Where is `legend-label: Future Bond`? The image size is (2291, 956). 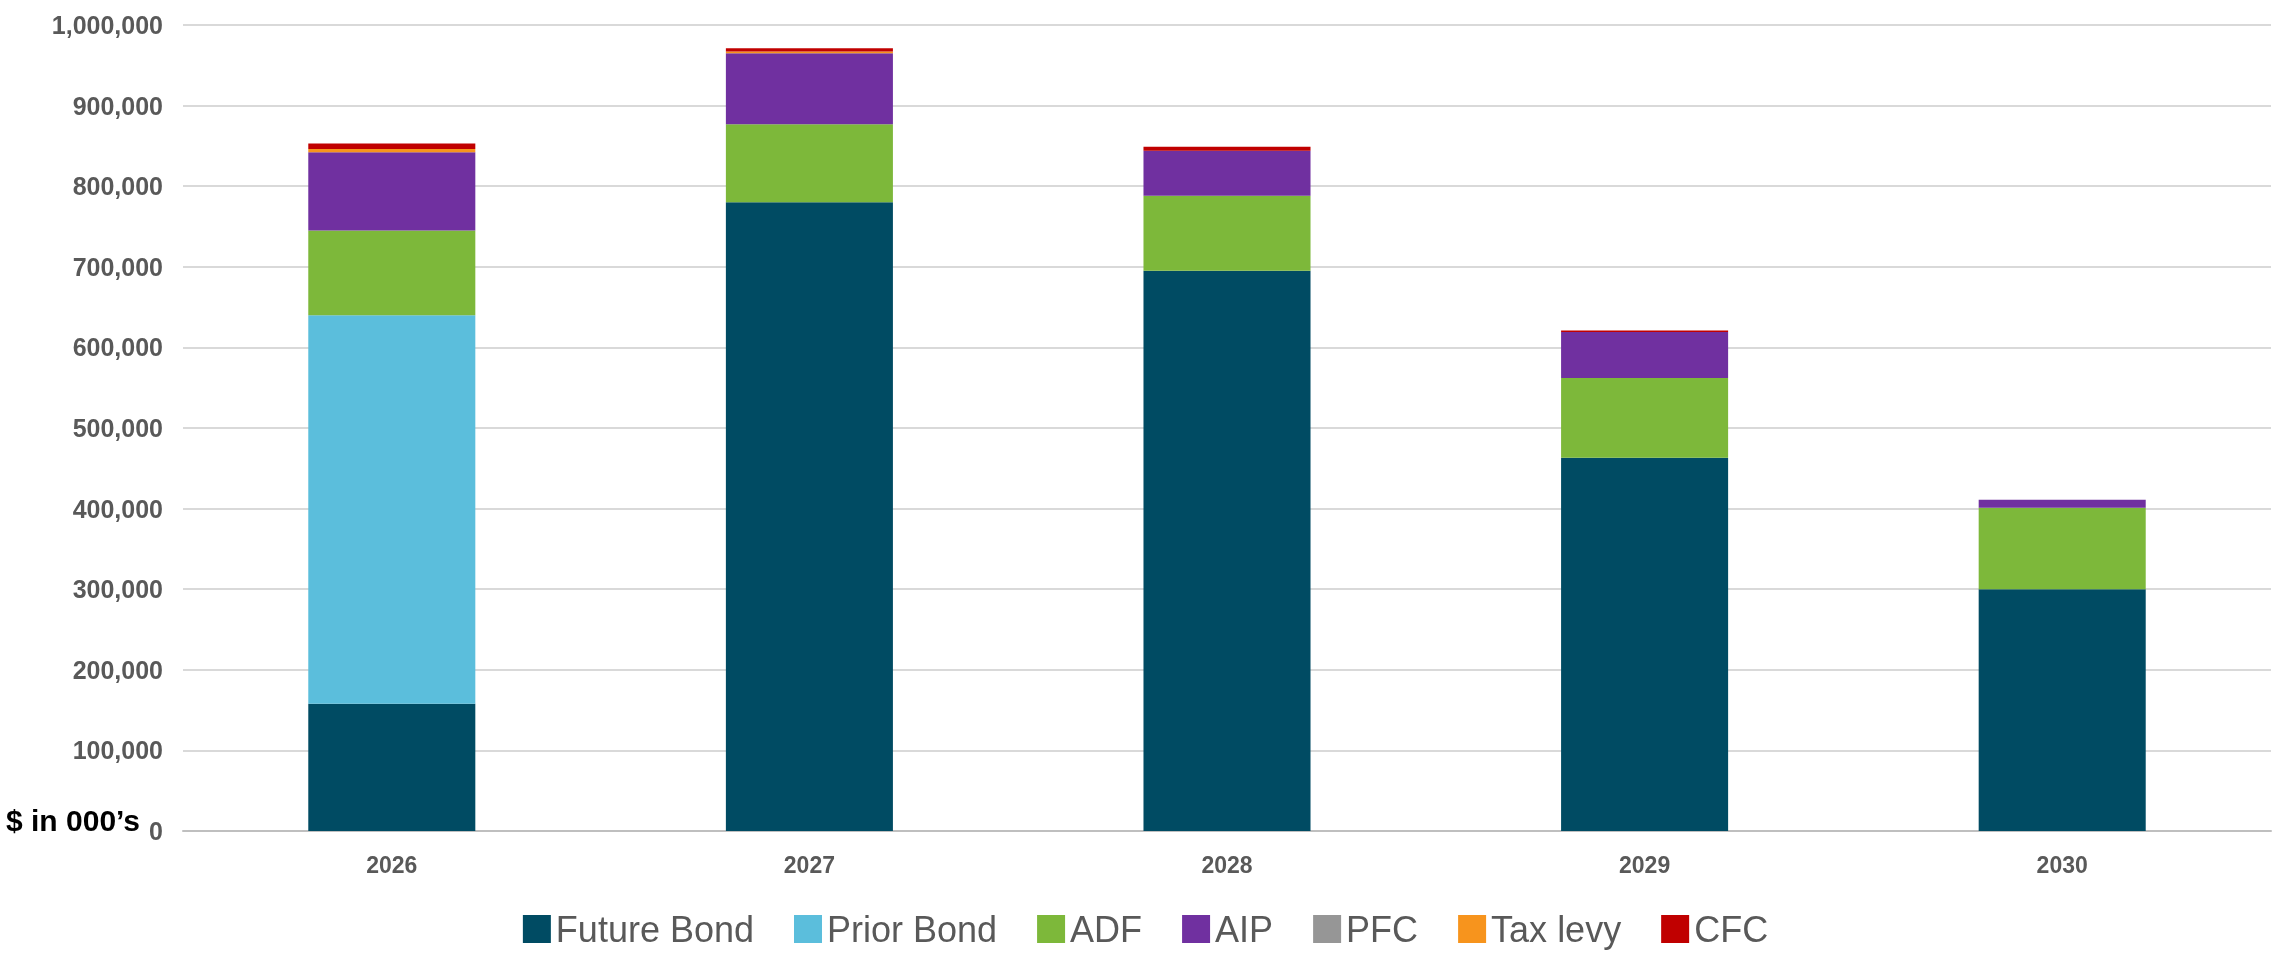
legend-label: Future Bond is located at coordinates (654, 929).